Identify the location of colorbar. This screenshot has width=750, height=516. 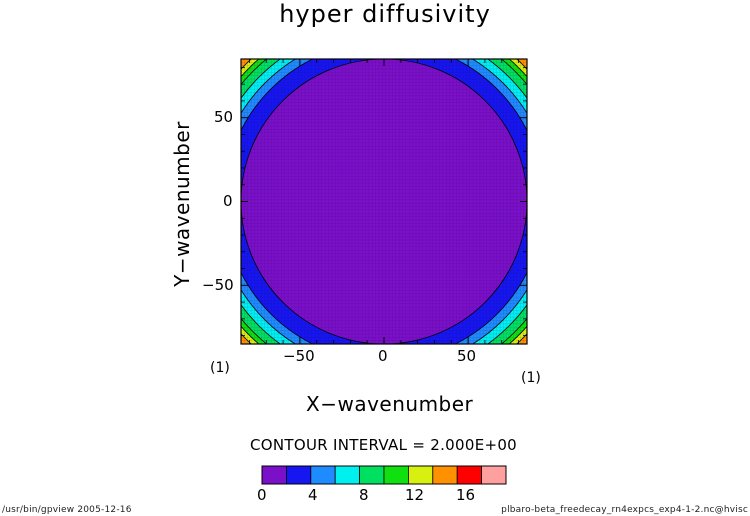
(384, 475).